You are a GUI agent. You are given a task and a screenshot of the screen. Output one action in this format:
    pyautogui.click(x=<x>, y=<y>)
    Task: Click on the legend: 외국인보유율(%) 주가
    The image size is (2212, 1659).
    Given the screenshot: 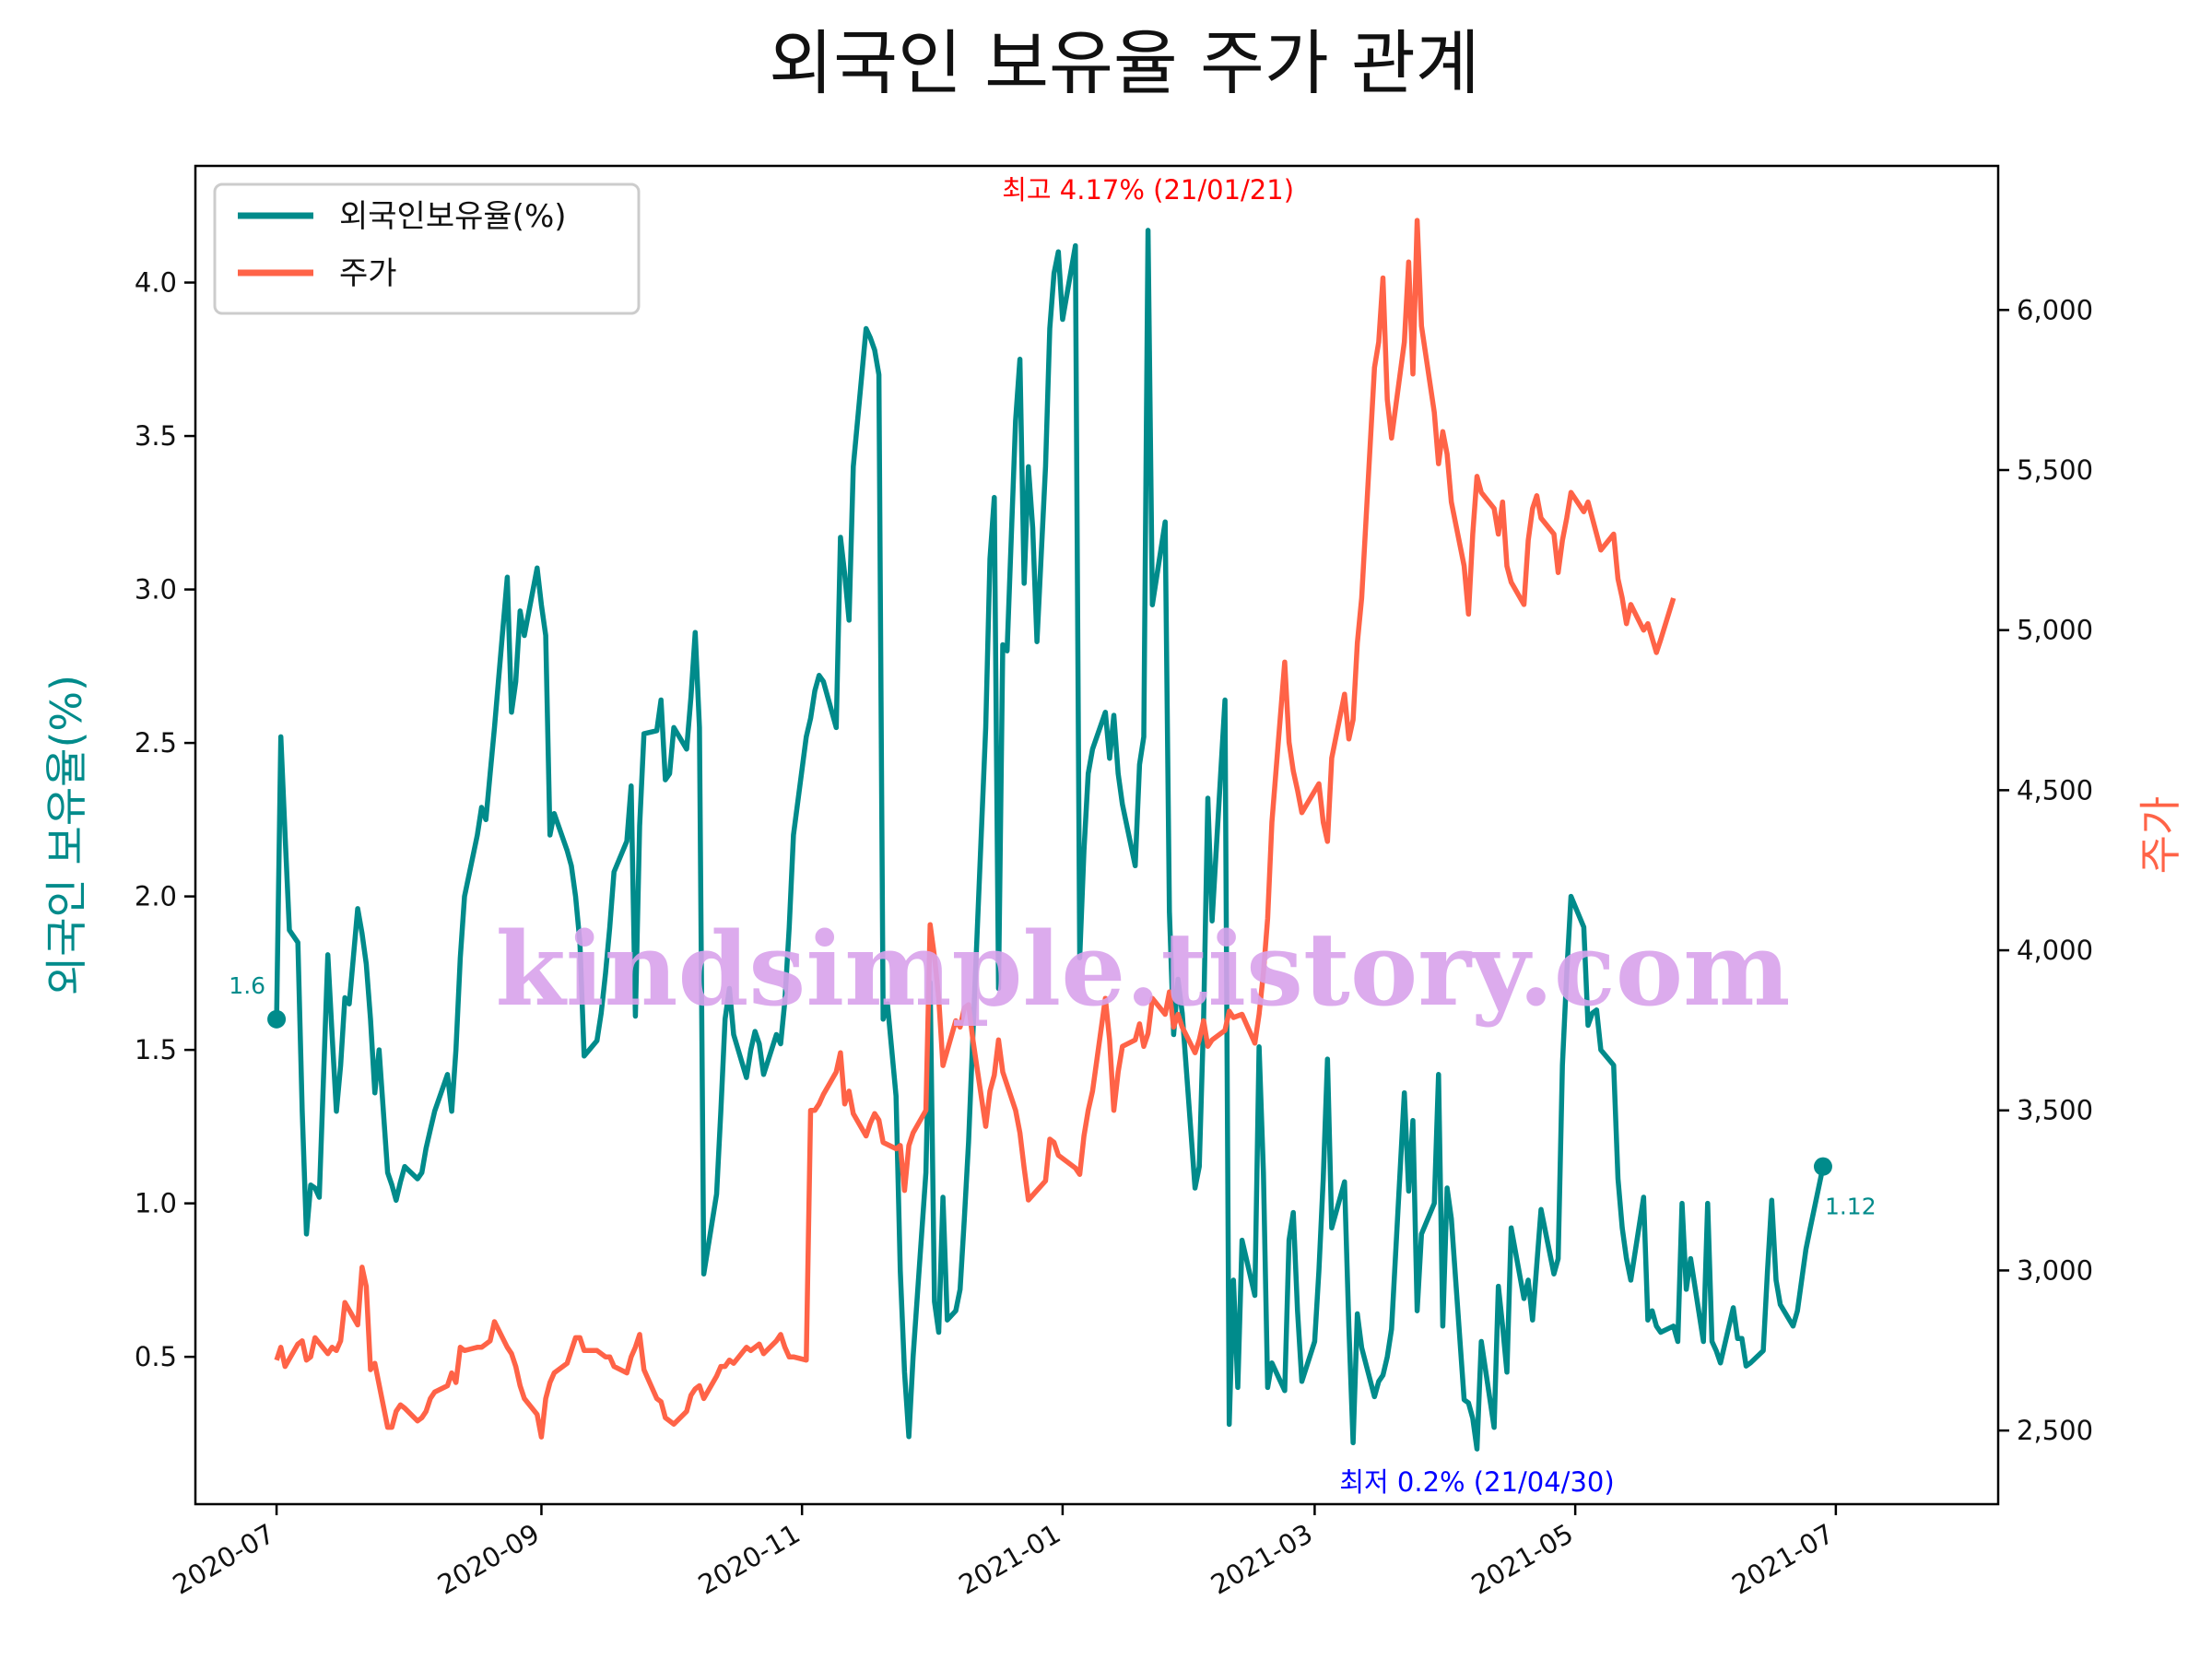 What is the action you would take?
    pyautogui.click(x=427, y=248)
    